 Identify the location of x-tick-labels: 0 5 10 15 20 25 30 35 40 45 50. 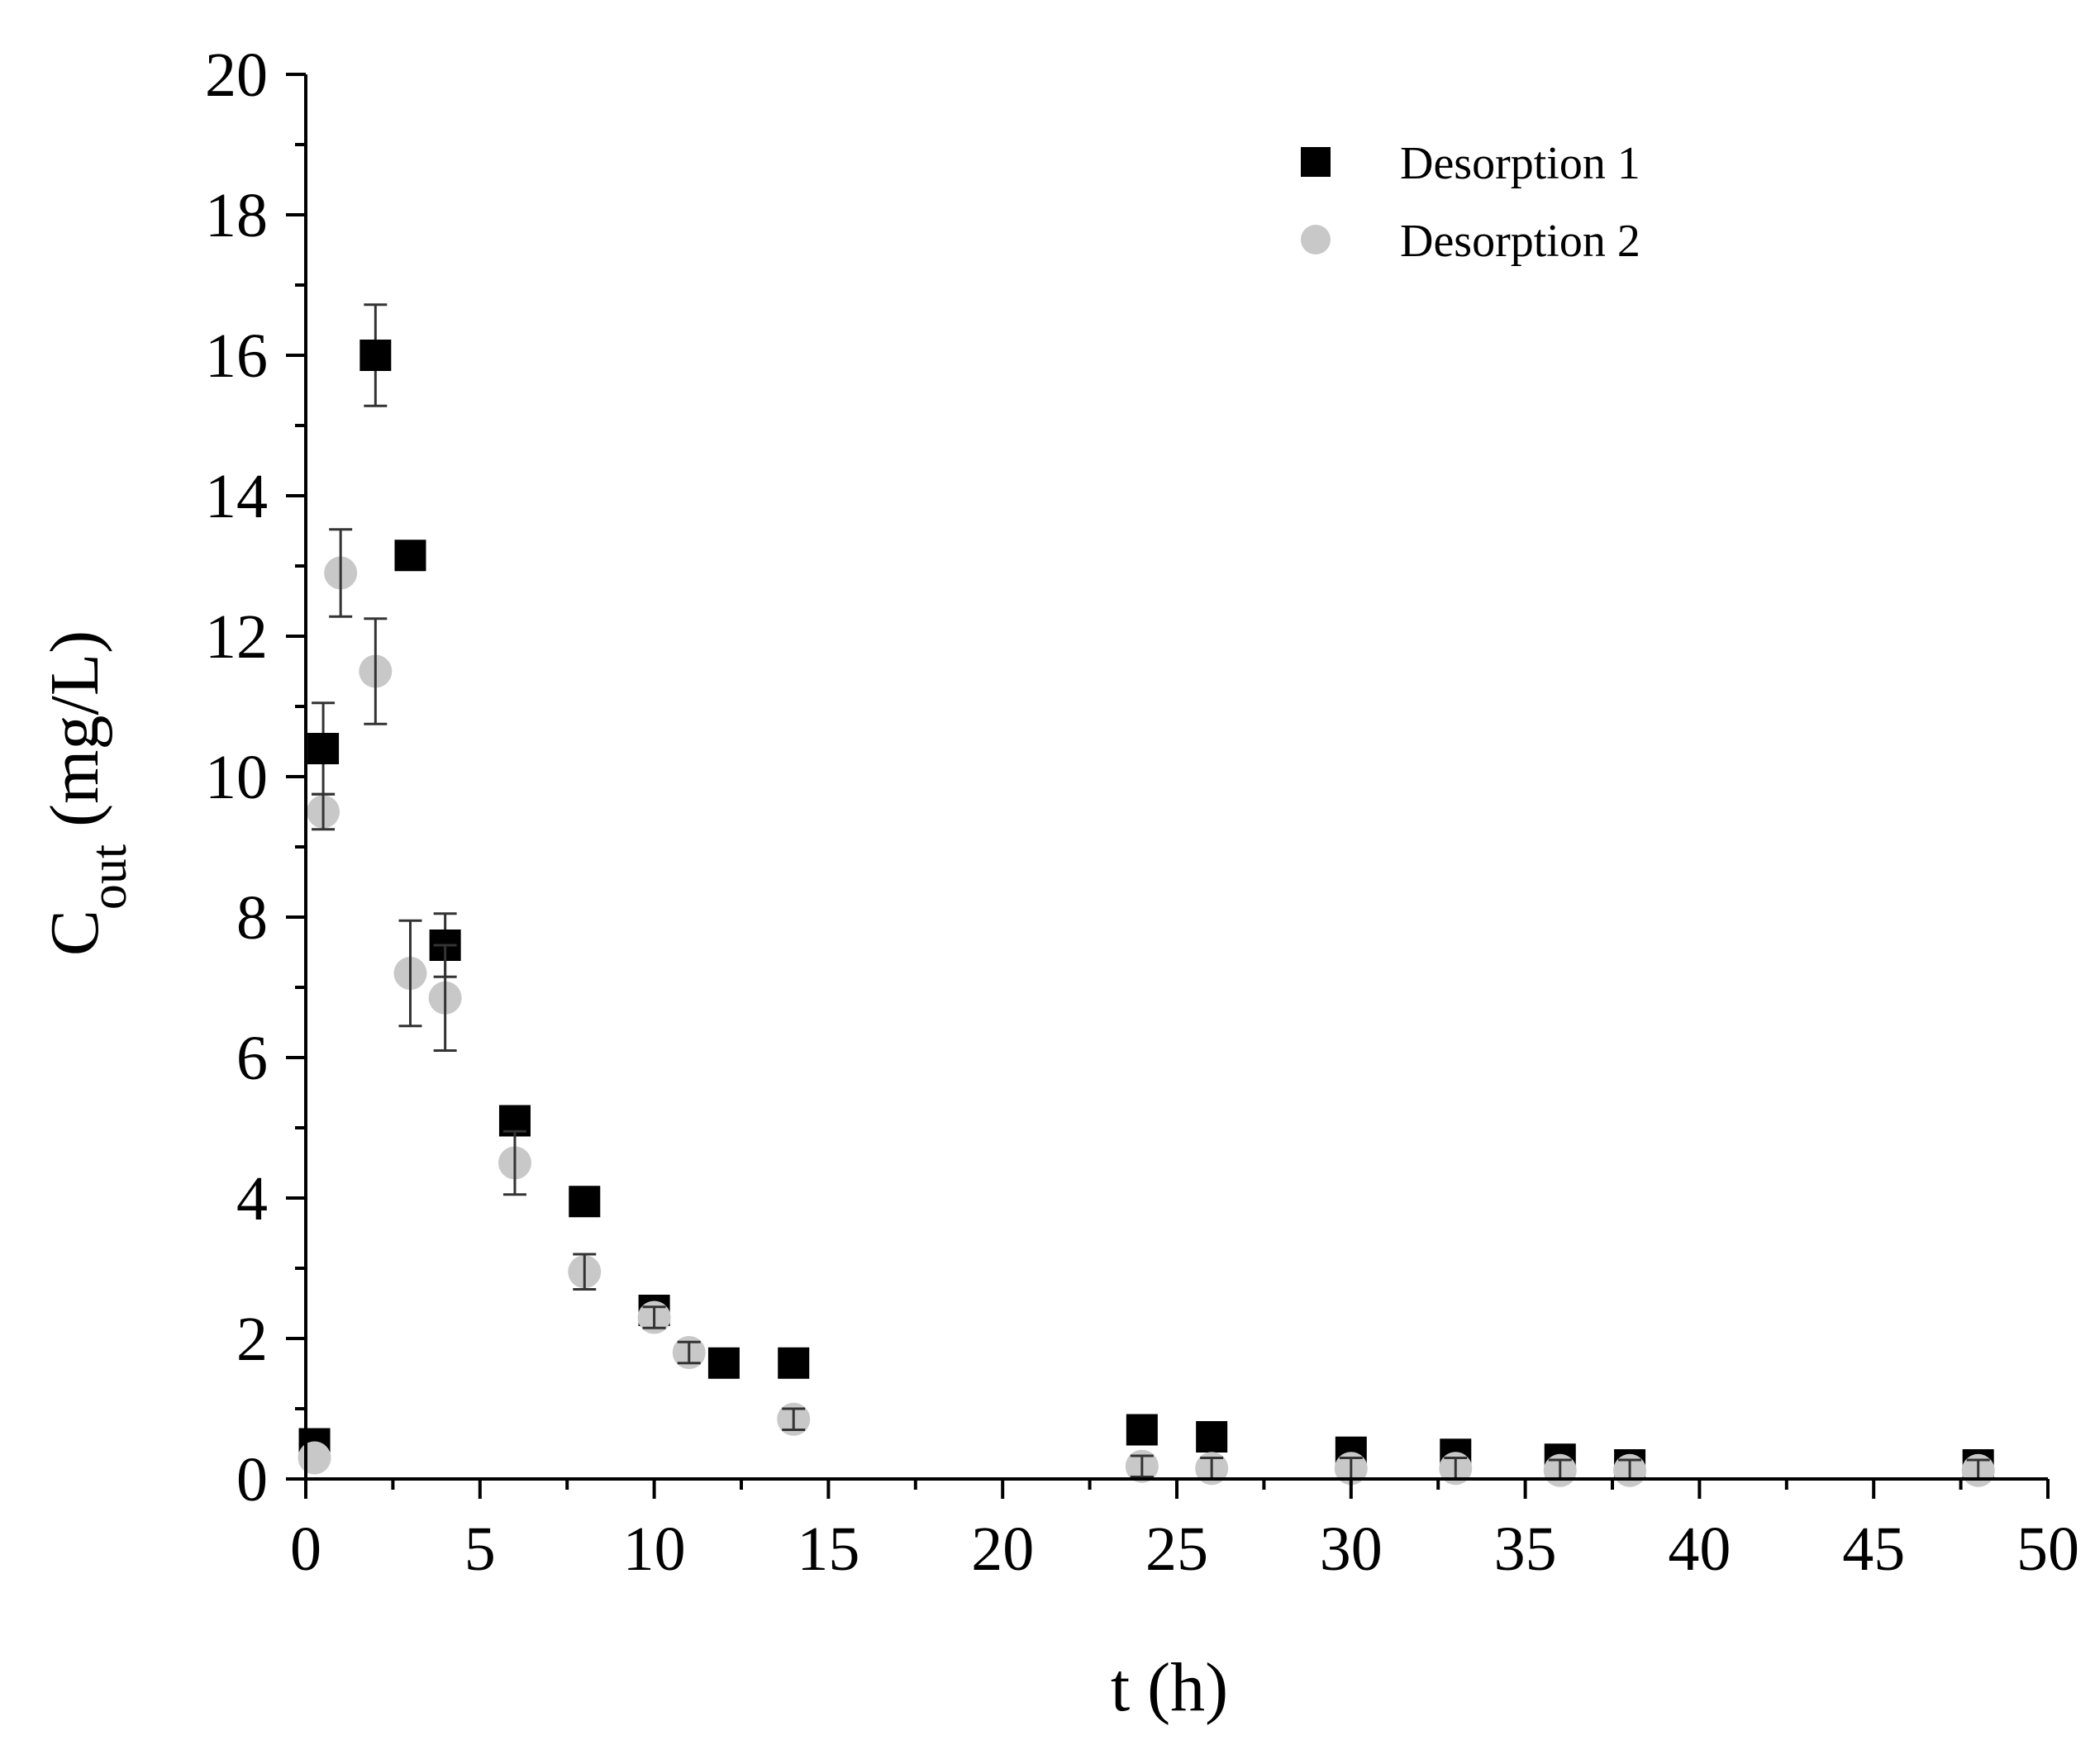
(1184, 1549).